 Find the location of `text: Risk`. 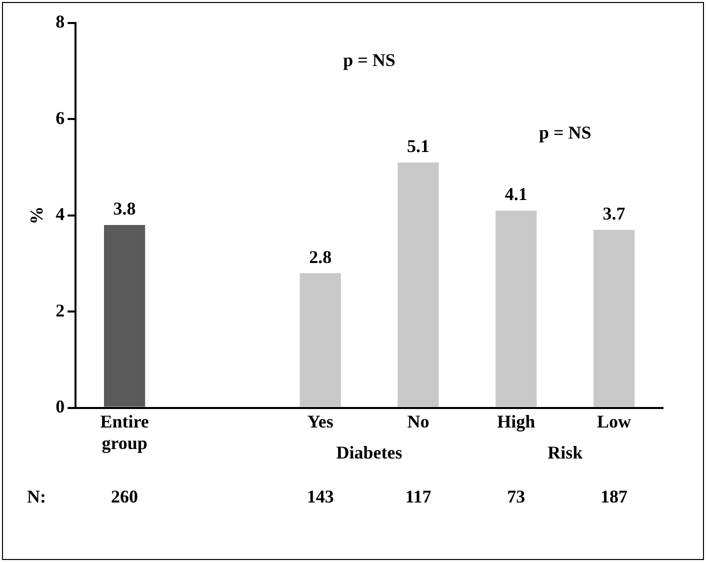

text: Risk is located at coordinates (565, 452).